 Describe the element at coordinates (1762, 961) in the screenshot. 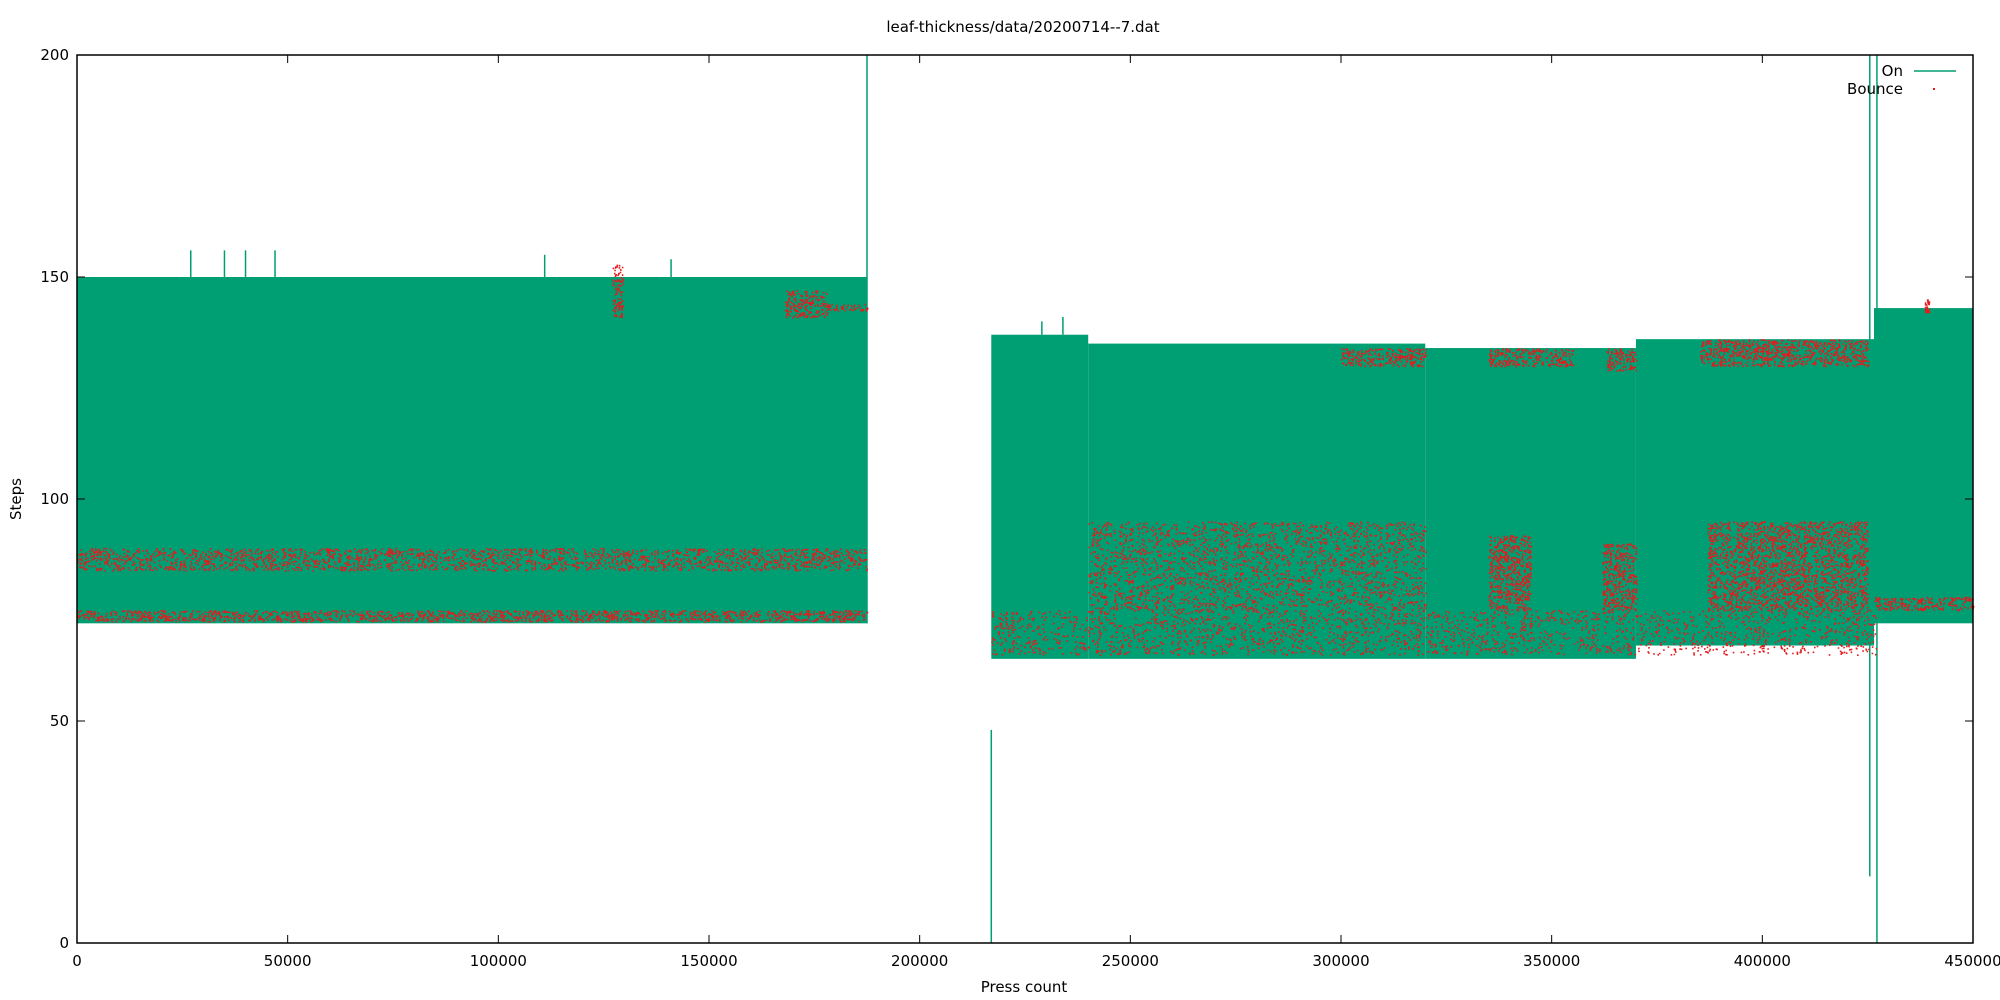

I see `x-tick-label: 400000` at that location.